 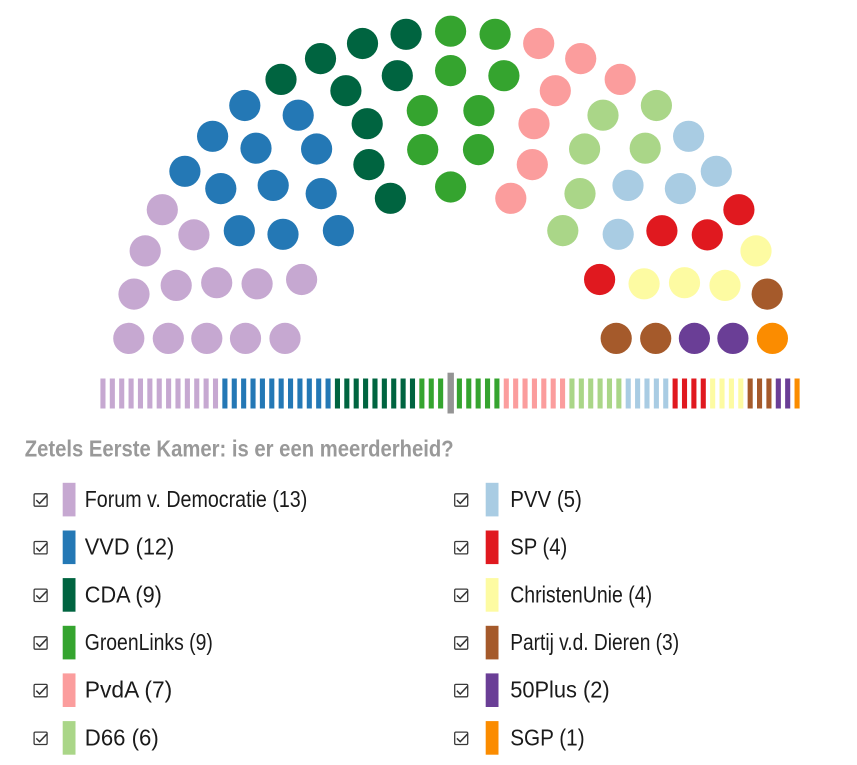 What do you see at coordinates (123, 594) in the screenshot?
I see `svg-text: CDA (9)` at bounding box center [123, 594].